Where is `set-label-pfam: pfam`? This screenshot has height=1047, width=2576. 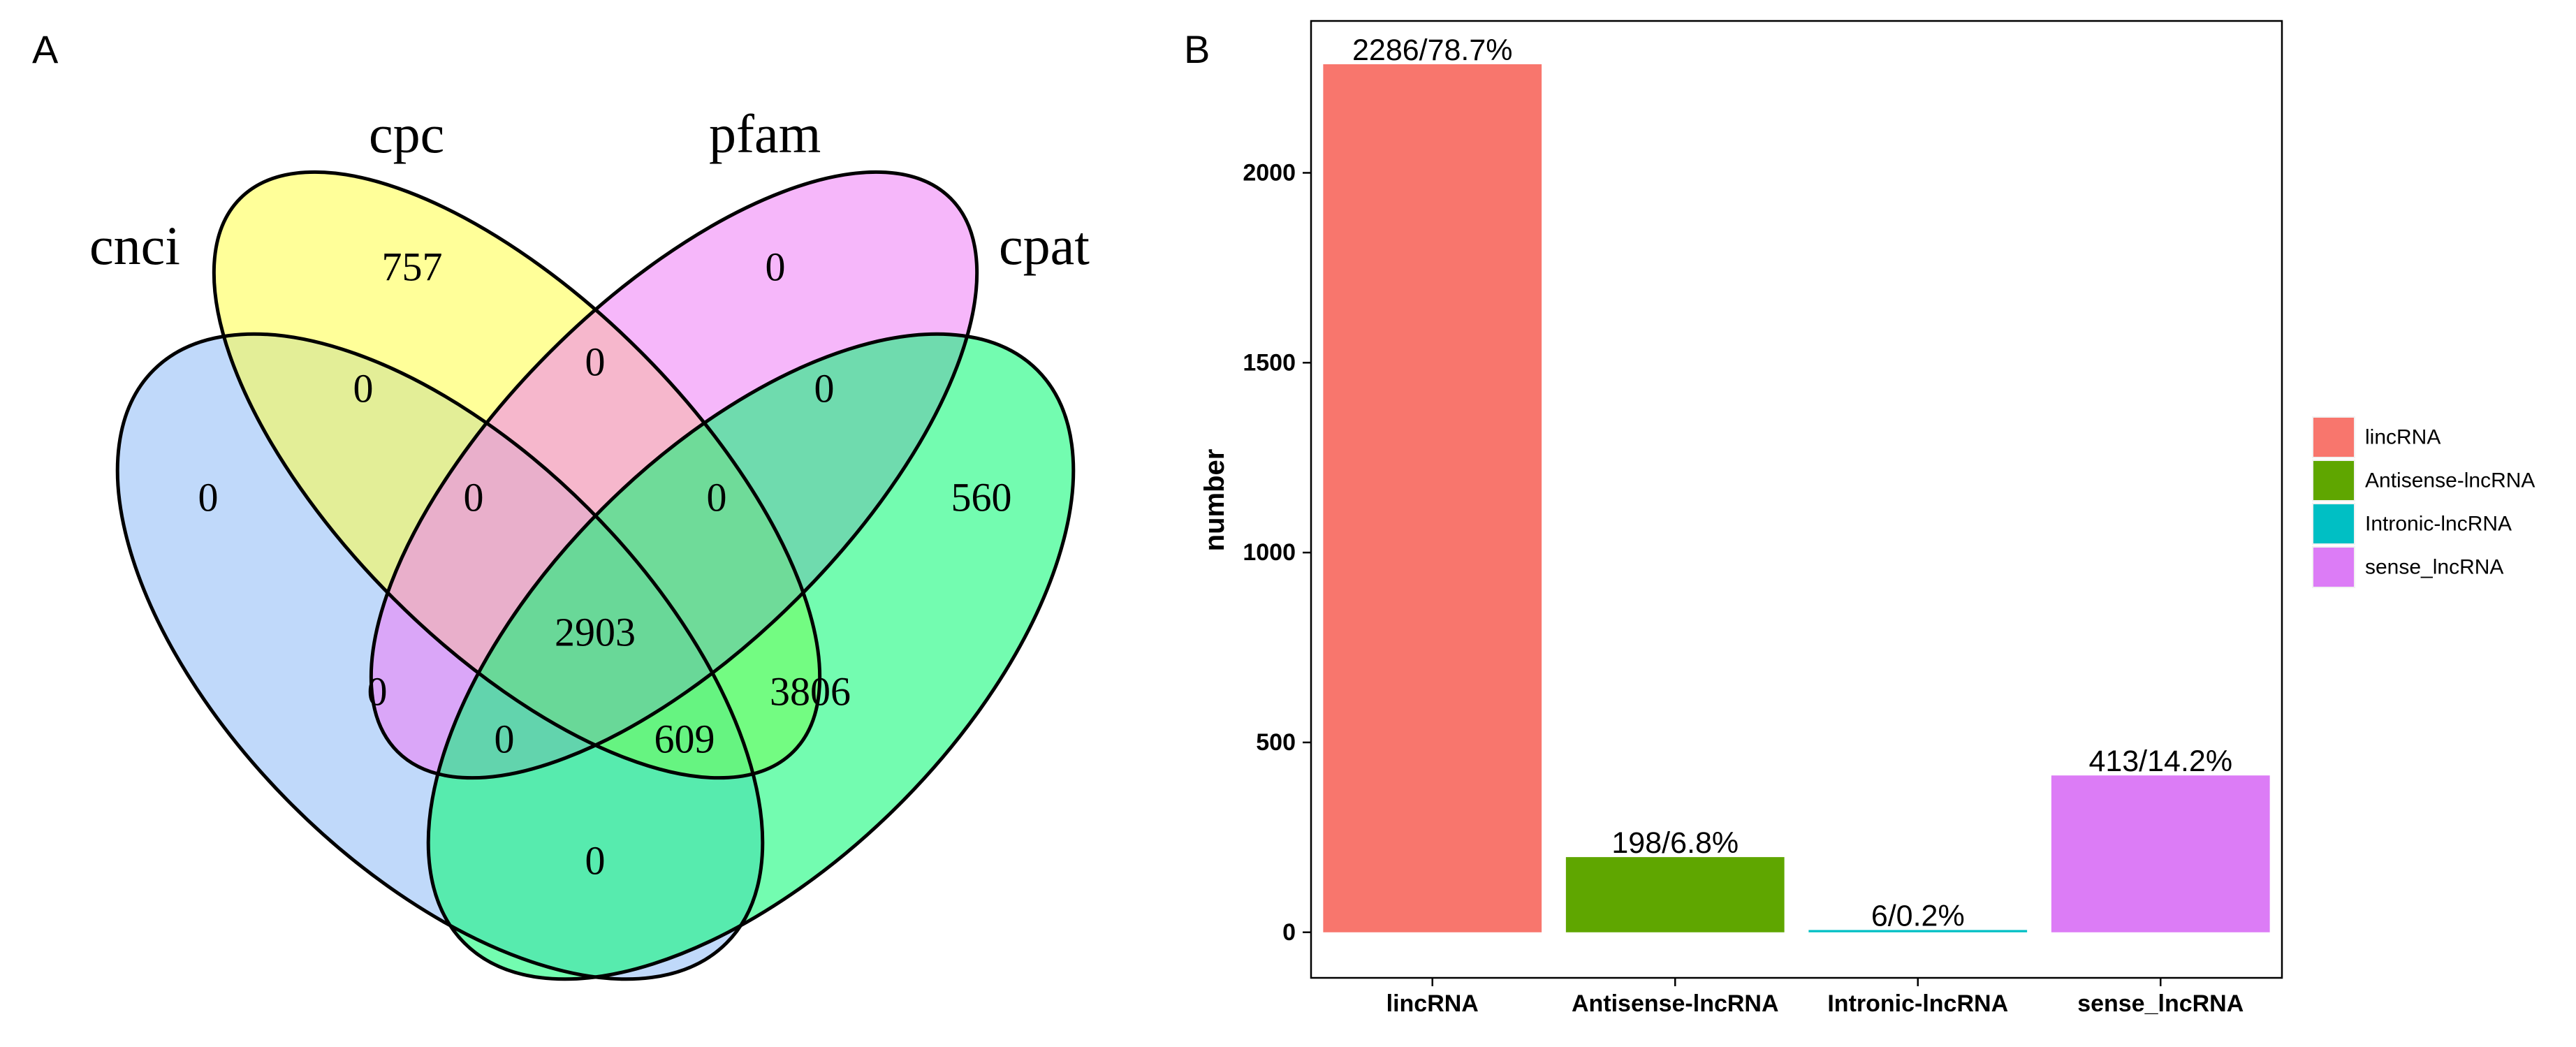 set-label-pfam: pfam is located at coordinates (765, 133).